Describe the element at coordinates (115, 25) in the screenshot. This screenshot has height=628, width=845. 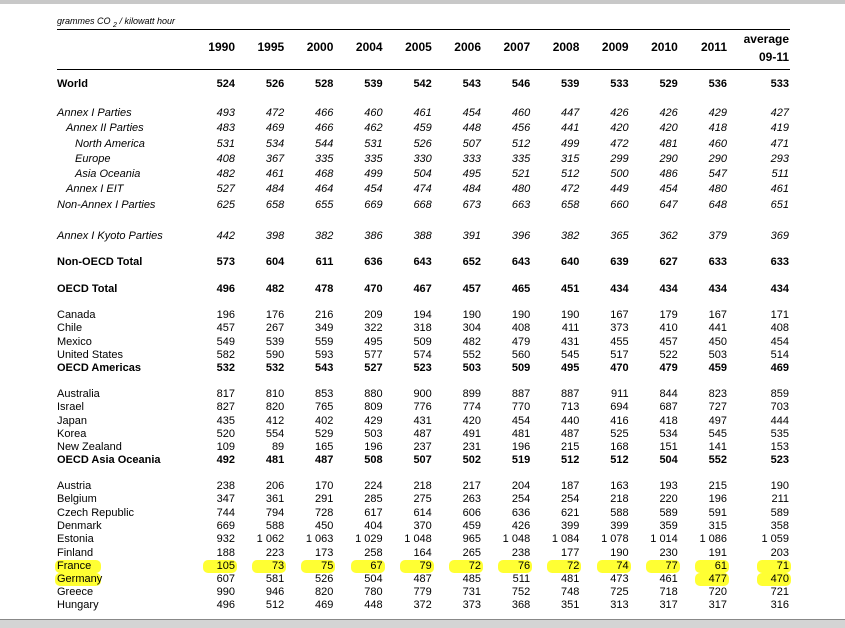
I see `units-sub: 2` at that location.